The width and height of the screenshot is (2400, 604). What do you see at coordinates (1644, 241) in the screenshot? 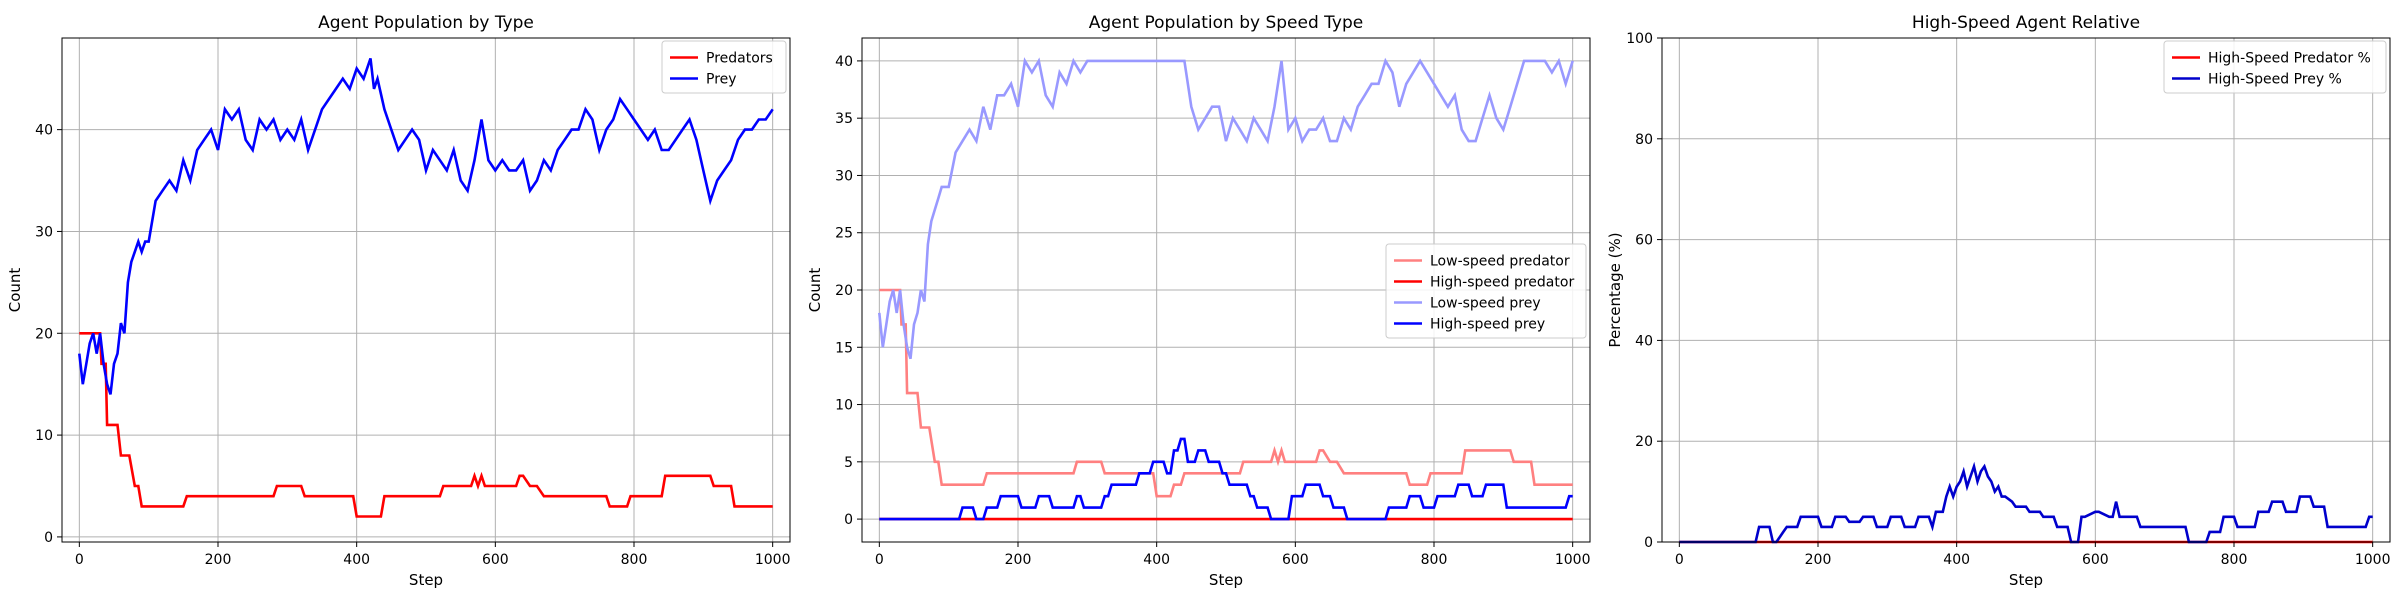
I see `y-tick-label: 60` at bounding box center [1644, 241].